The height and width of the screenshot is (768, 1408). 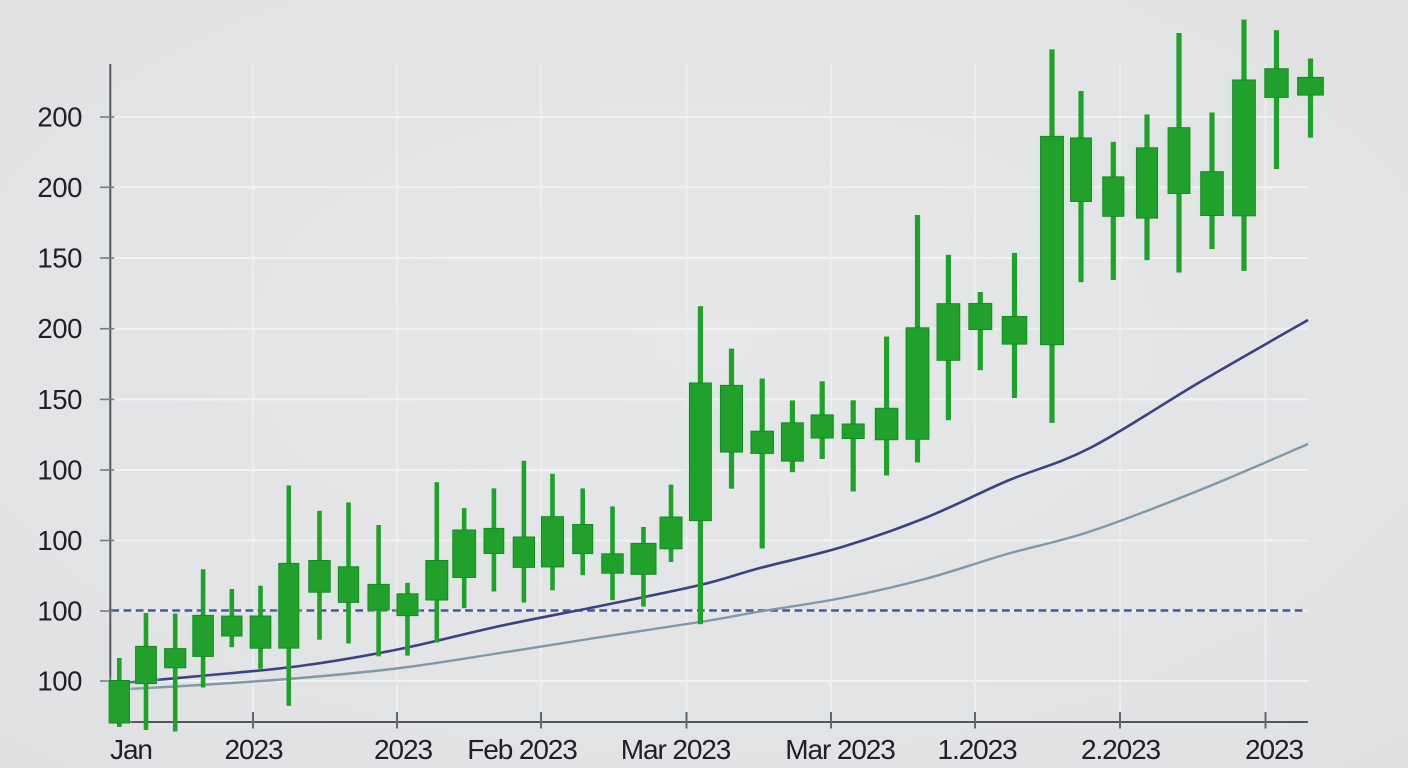 What do you see at coordinates (131, 749) in the screenshot?
I see `svg-text: Jan` at bounding box center [131, 749].